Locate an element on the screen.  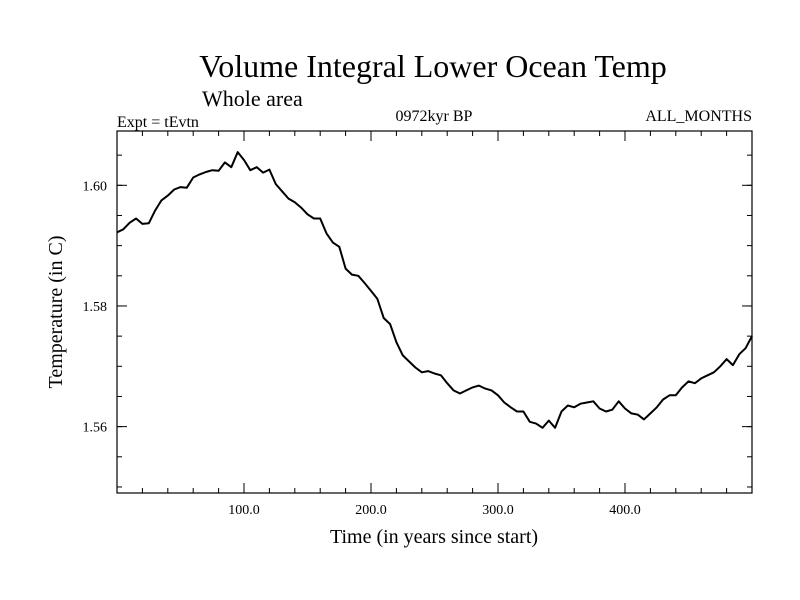
y-tick-label: 1.56 is located at coordinates (95, 428).